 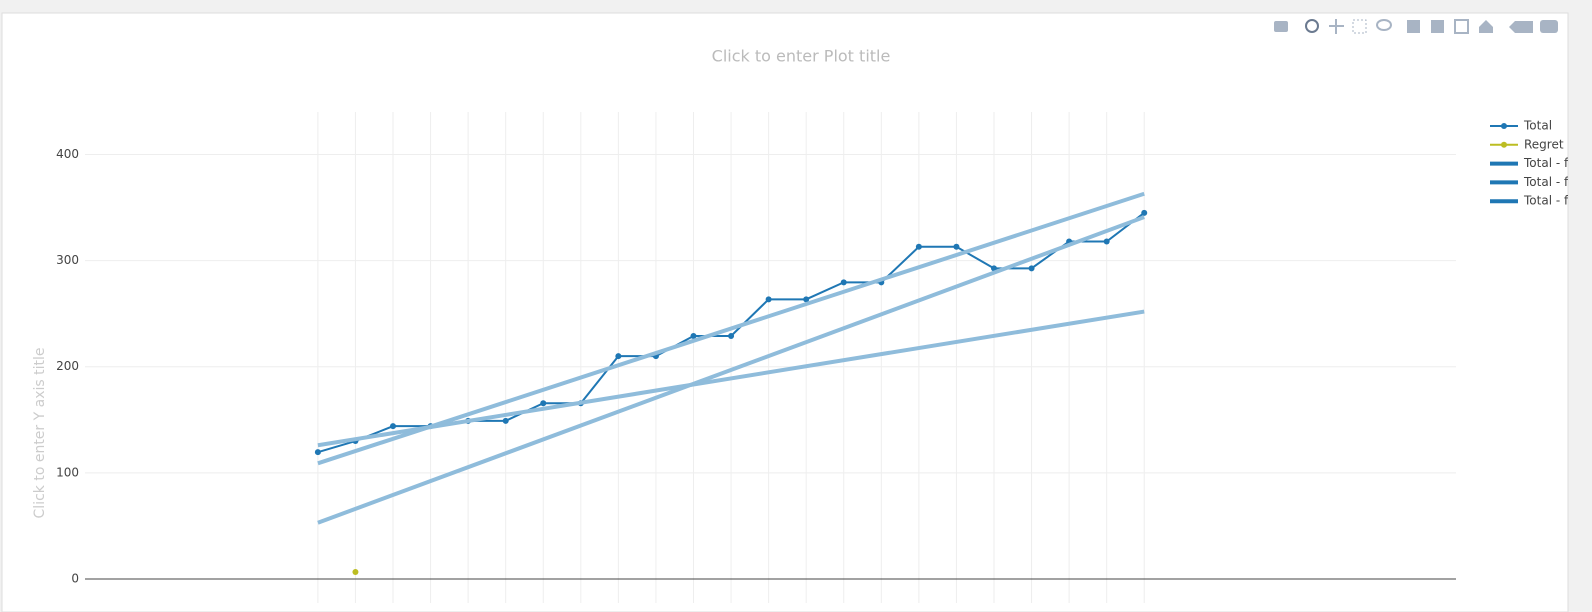 I want to click on legend-label: Regret, so click(x=1544, y=144).